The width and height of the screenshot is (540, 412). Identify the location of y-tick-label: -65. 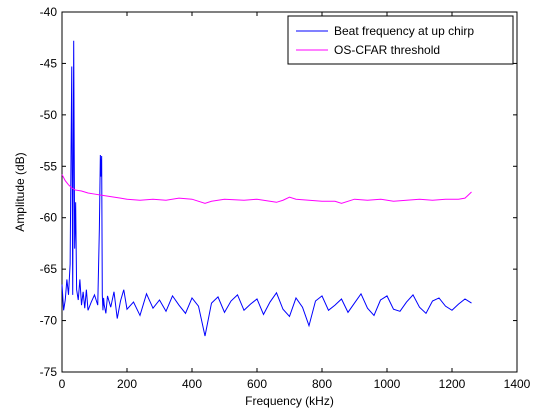
(49, 269).